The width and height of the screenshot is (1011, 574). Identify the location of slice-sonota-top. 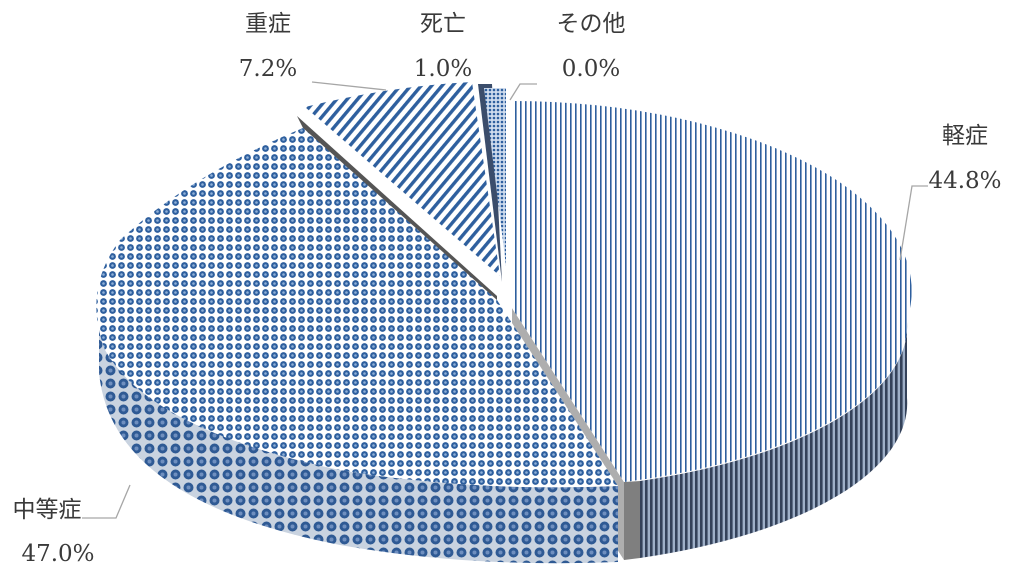
(495, 177).